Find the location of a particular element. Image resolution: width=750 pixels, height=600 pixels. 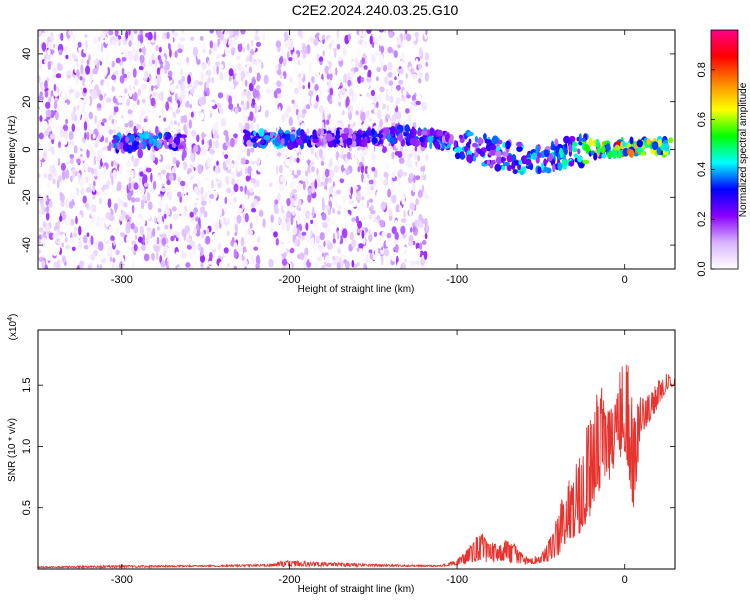

snr-y-axis-label: SNR (10 * v/v) is located at coordinates (12, 450).